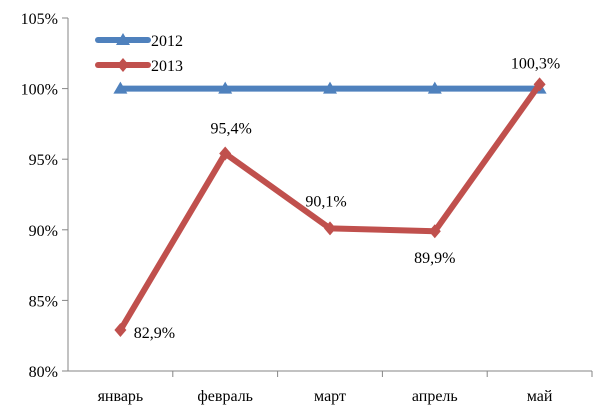  I want to click on y-axis-ticks: 80% 85% 90% 95% 100% 105%, so click(44, 196).